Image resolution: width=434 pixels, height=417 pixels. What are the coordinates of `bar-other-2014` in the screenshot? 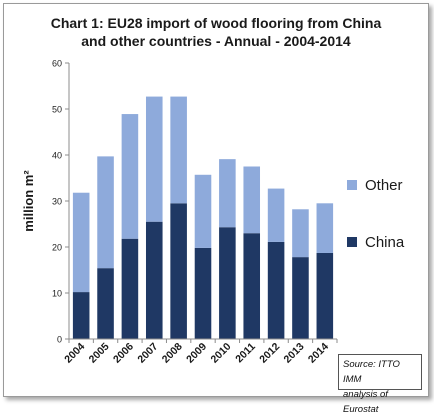 It's located at (325, 228).